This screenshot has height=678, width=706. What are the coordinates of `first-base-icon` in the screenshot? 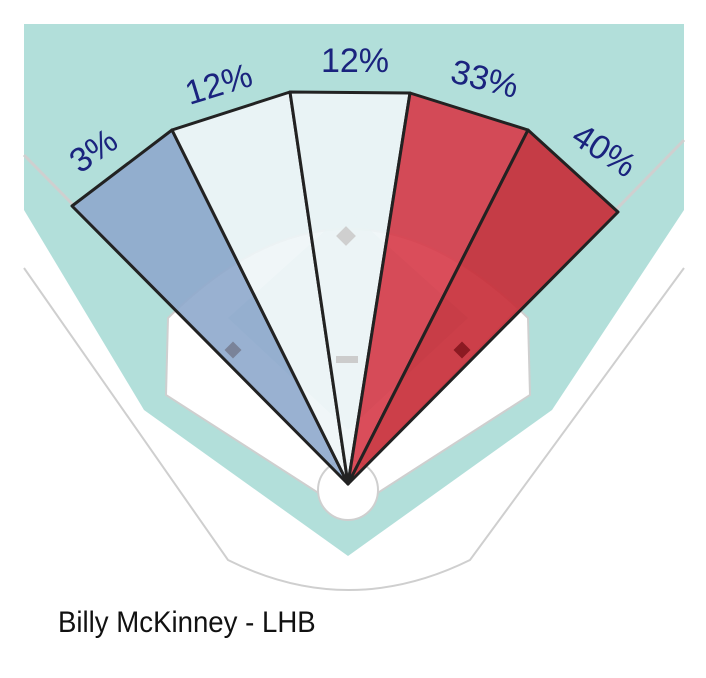 It's located at (462, 350).